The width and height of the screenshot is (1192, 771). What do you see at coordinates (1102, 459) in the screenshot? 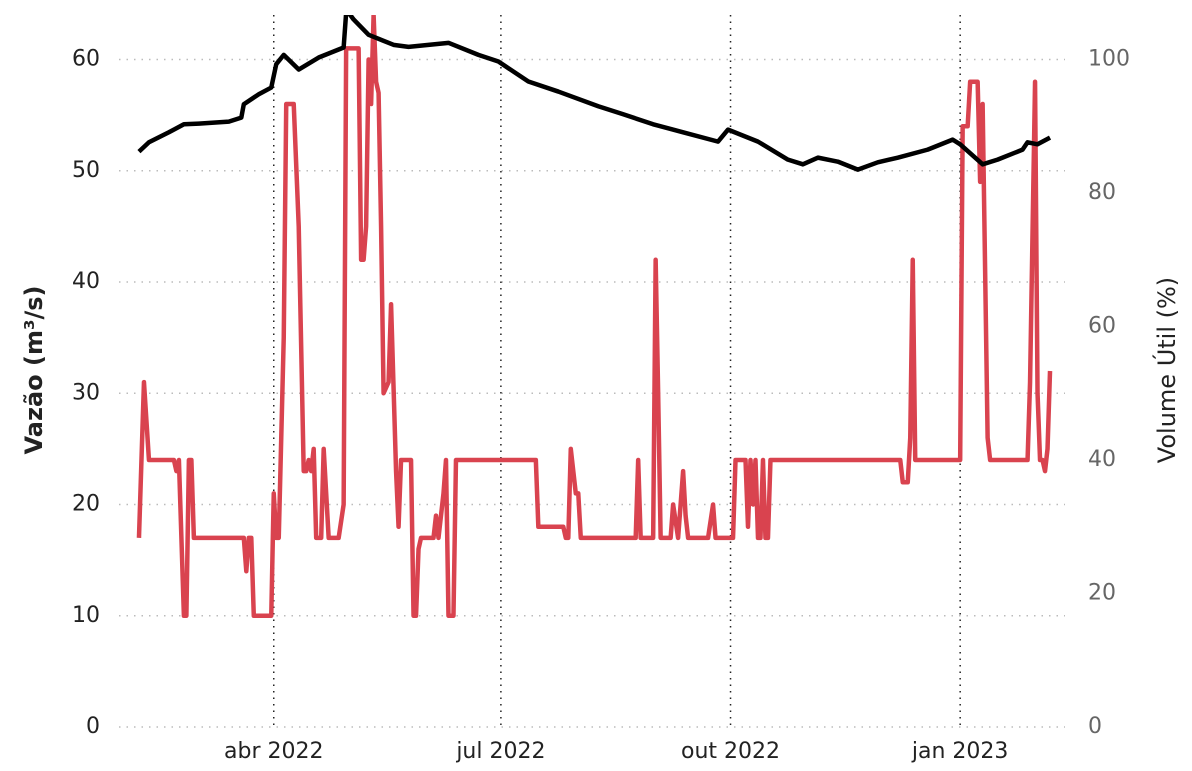
I see `y2-tick-label: 40` at bounding box center [1102, 459].